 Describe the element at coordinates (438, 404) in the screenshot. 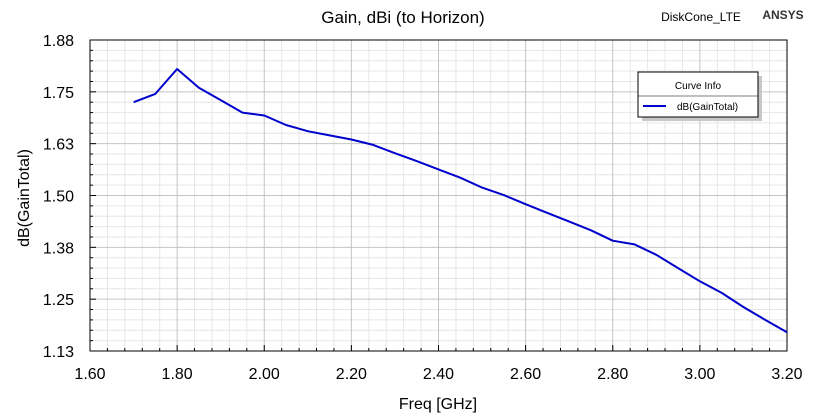

I see `x-axis-label: Freq [GHz]` at that location.